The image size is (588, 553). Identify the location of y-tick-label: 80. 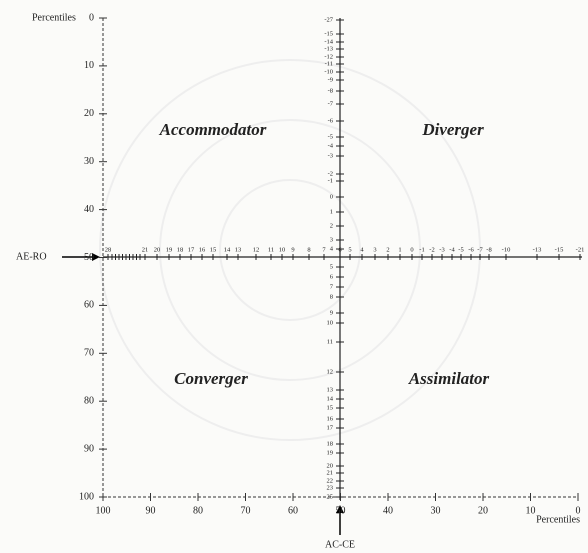
(89, 400).